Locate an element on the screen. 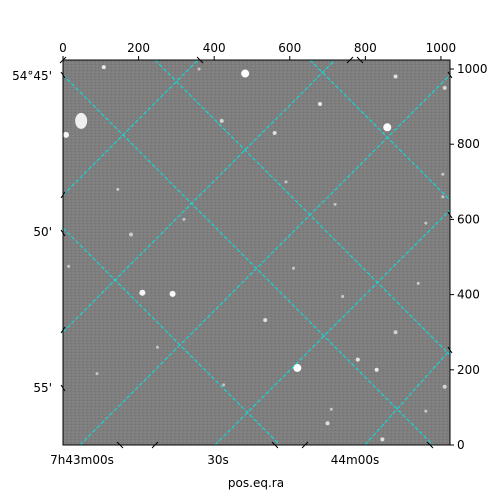 The width and height of the screenshot is (500, 504). top-tick-label: 0 is located at coordinates (63, 48).